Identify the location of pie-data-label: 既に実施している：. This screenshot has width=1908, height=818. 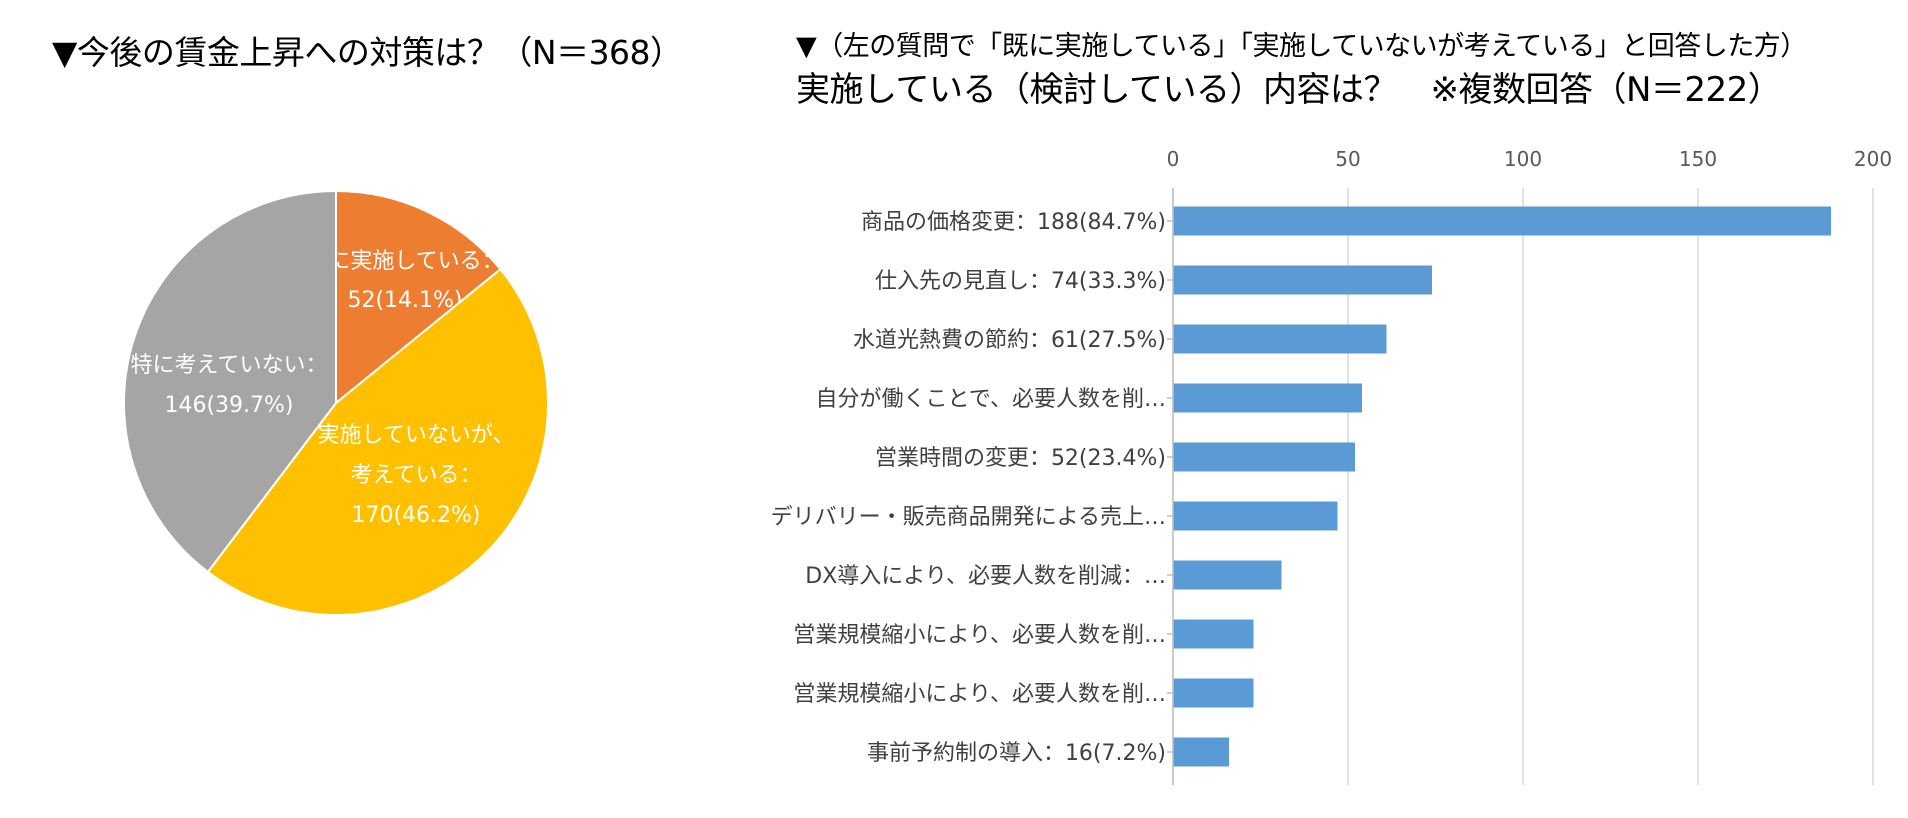
(404, 261).